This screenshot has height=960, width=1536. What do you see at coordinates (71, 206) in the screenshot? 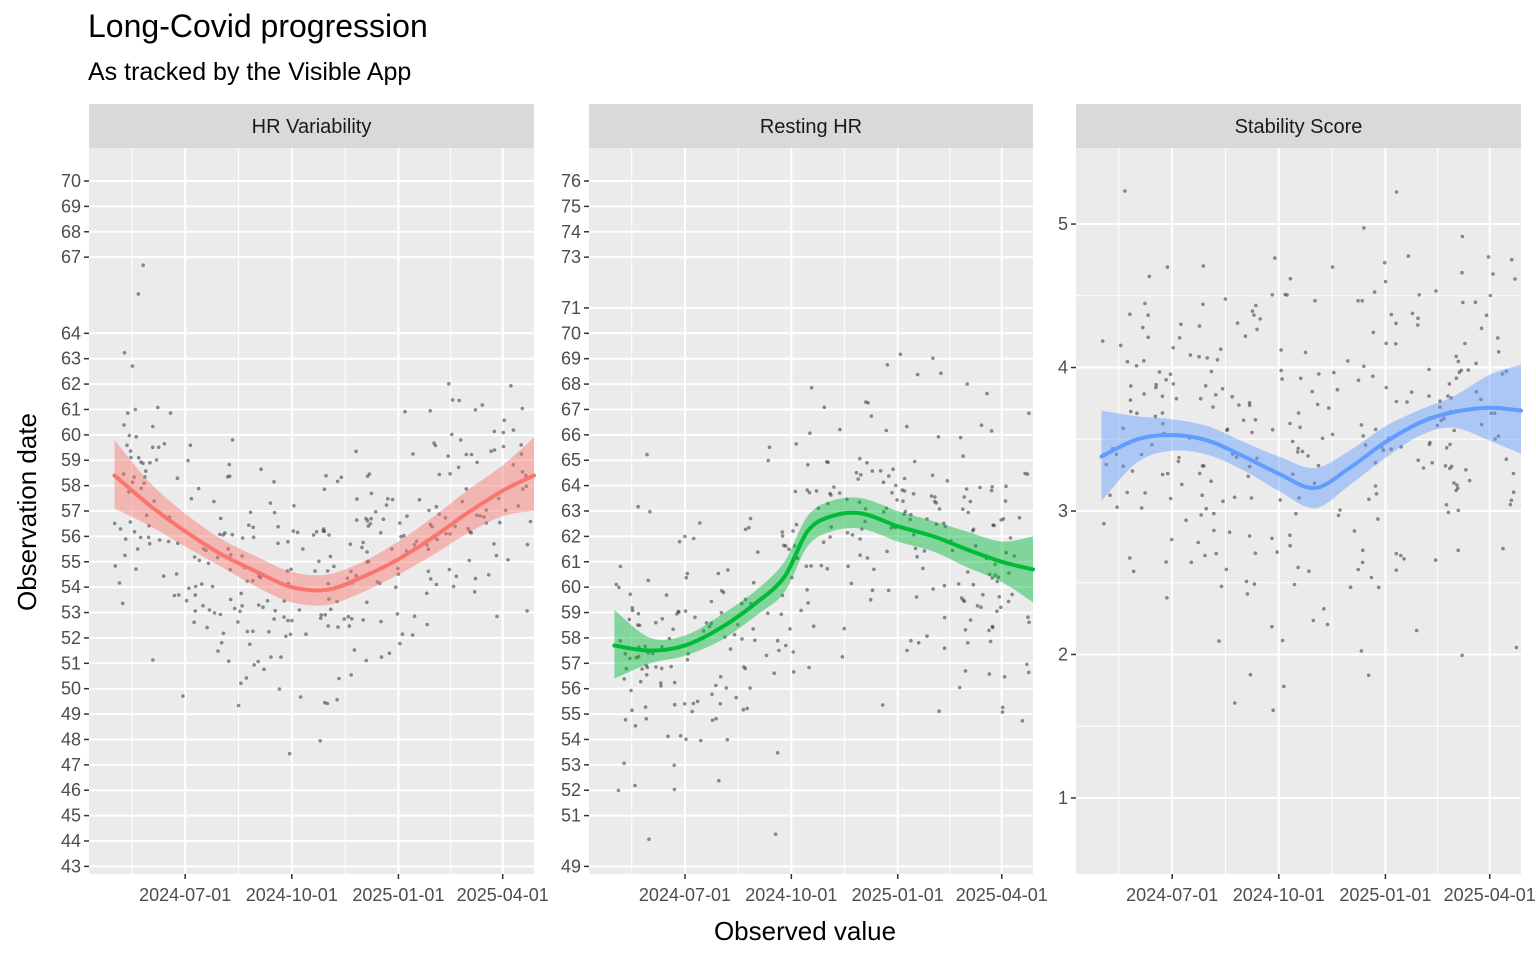
I see `y-tick-label: 69` at bounding box center [71, 206].